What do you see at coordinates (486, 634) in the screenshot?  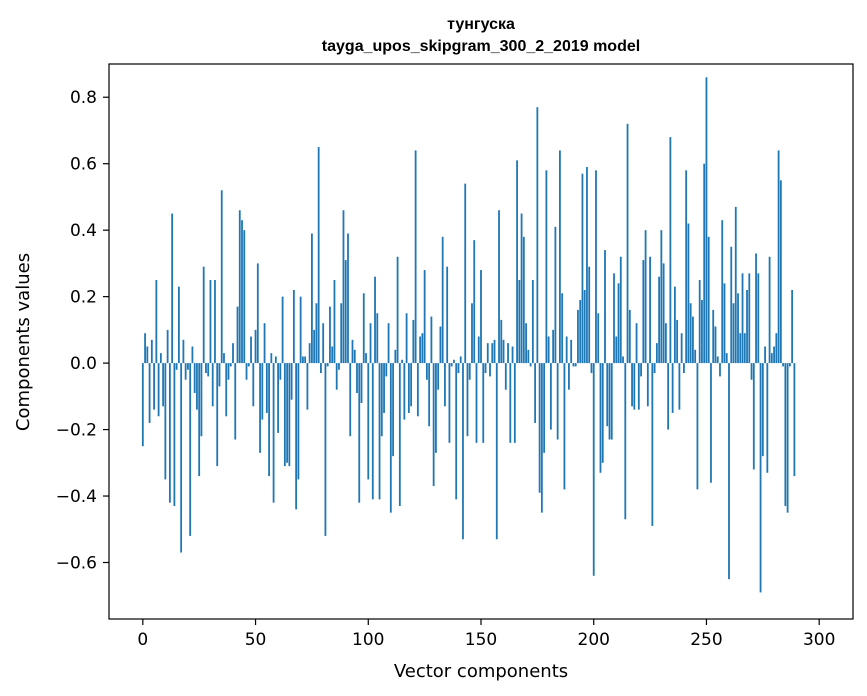 I see `x-axis-ticks: 0 50 100 150 200 250 300` at bounding box center [486, 634].